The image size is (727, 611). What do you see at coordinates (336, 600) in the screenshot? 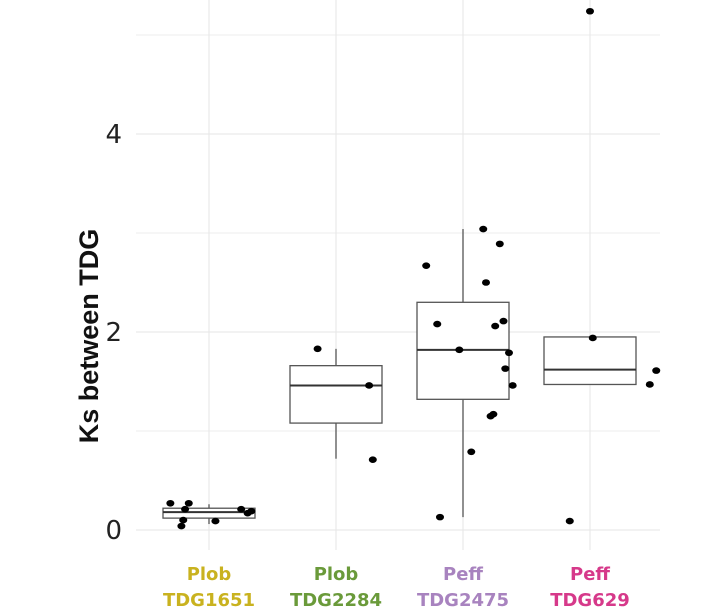
I see `x-label-gene-tdg2284: TDG2284` at bounding box center [336, 600].